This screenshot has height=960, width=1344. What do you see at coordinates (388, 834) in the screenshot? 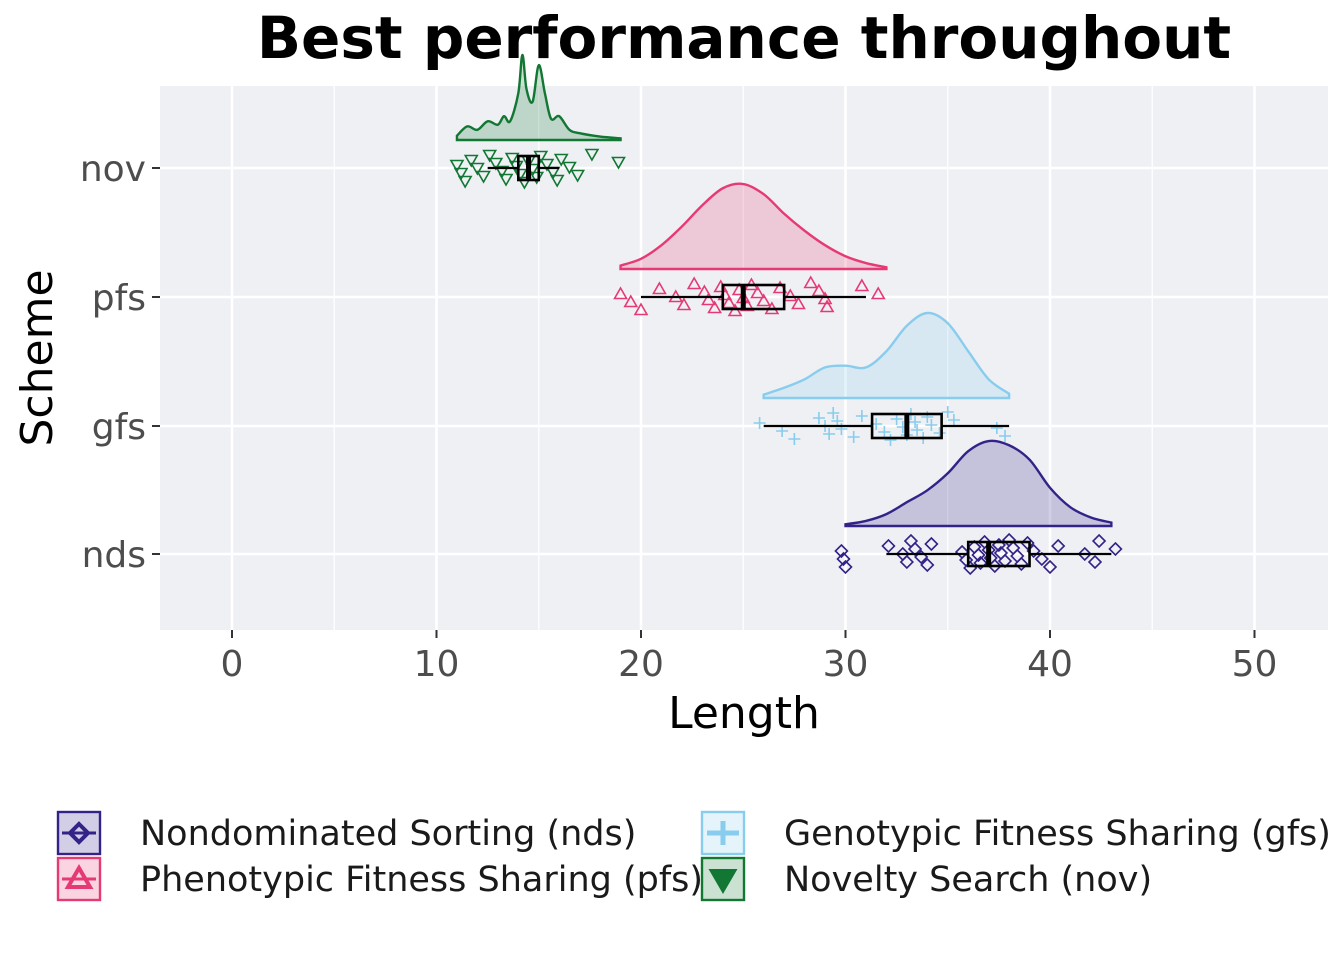
I see `legend-label: Nondominated Sorting (nds)` at bounding box center [388, 834].